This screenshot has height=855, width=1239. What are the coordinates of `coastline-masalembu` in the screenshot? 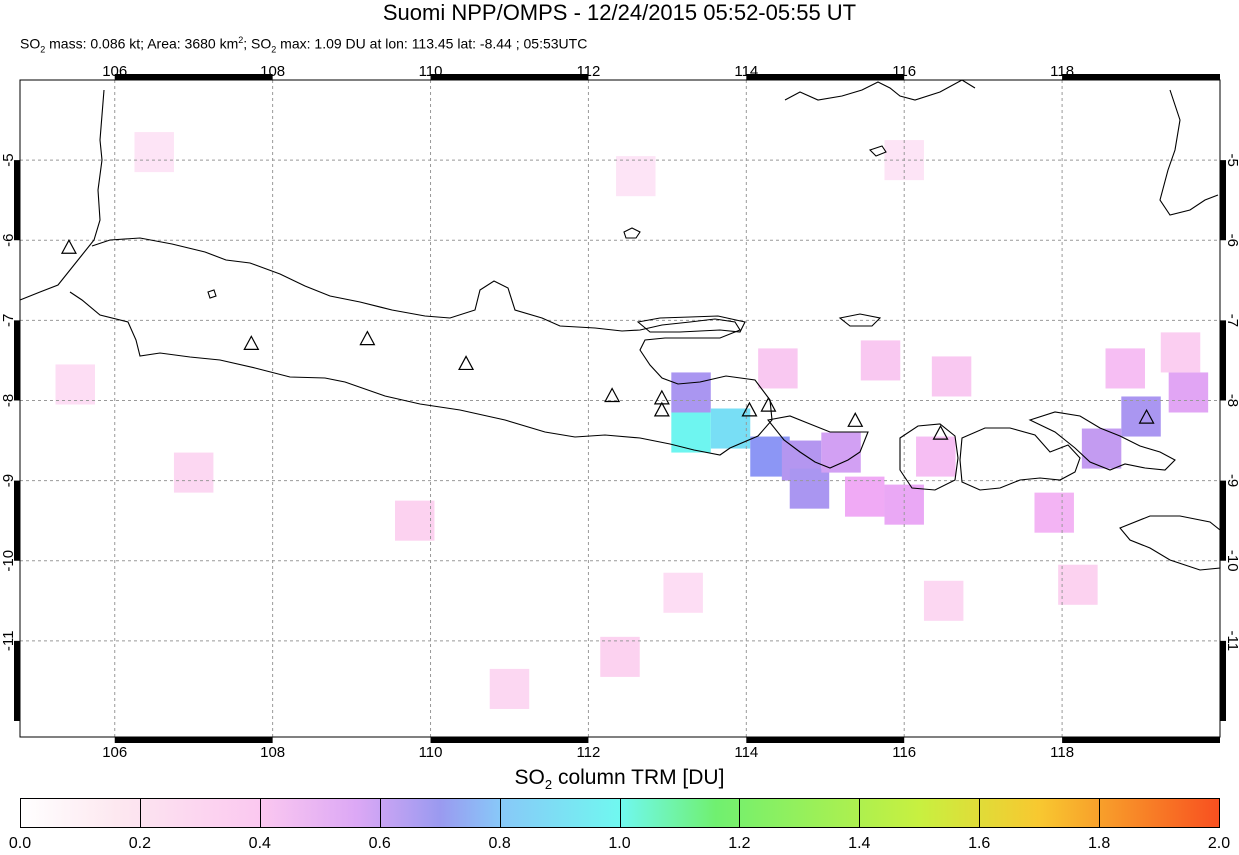 It's located at (877, 151).